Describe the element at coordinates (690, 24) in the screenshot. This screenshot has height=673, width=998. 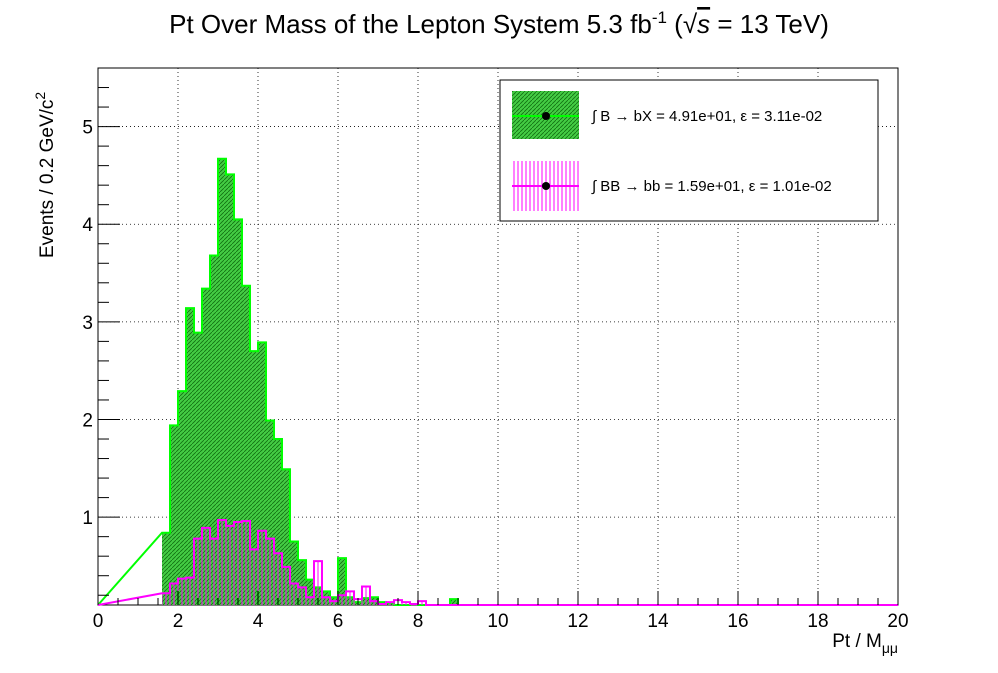
I see `sqrt-symbol: √` at that location.